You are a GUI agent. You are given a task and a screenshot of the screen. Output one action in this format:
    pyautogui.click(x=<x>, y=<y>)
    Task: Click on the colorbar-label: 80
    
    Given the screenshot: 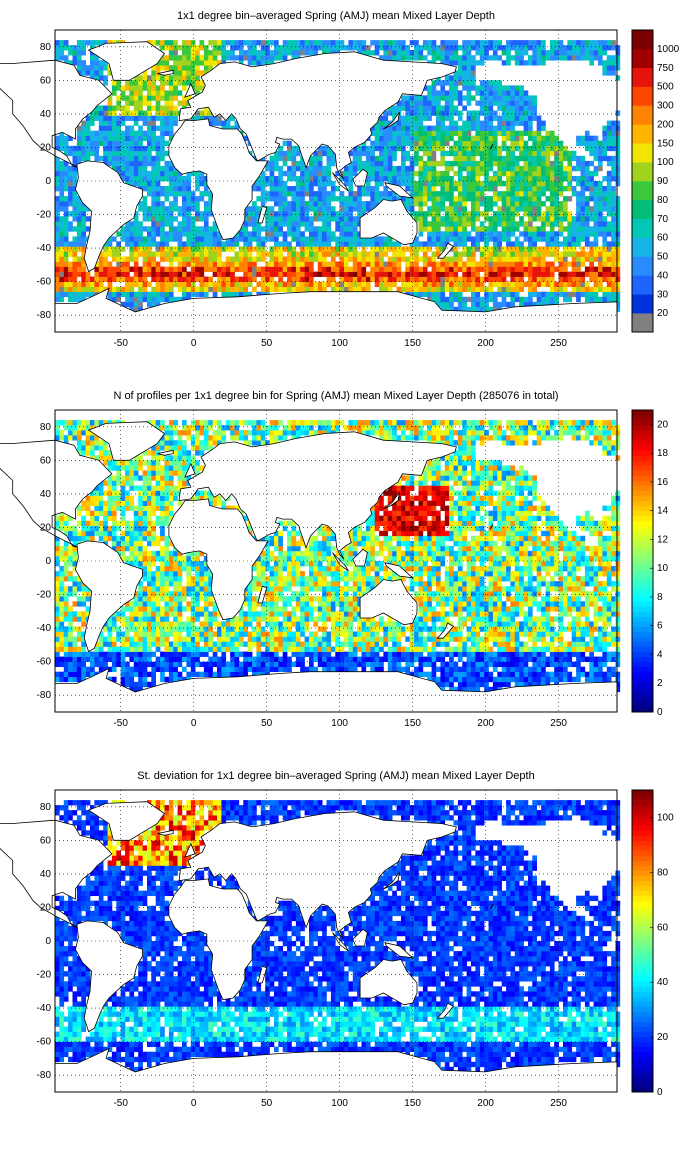 What is the action you would take?
    pyautogui.click(x=663, y=200)
    